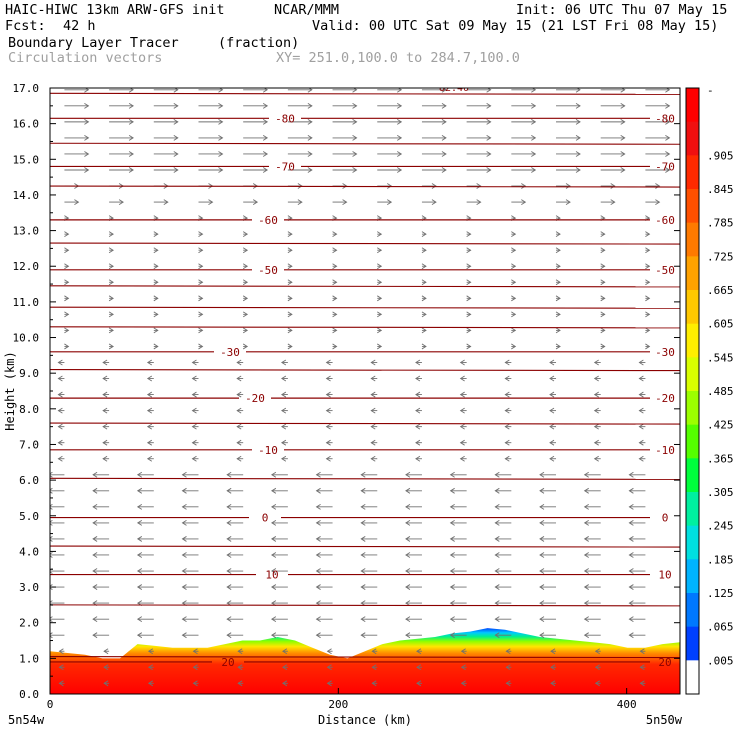 The image size is (740, 740). I want to click on contour-label: 10, so click(271, 575).